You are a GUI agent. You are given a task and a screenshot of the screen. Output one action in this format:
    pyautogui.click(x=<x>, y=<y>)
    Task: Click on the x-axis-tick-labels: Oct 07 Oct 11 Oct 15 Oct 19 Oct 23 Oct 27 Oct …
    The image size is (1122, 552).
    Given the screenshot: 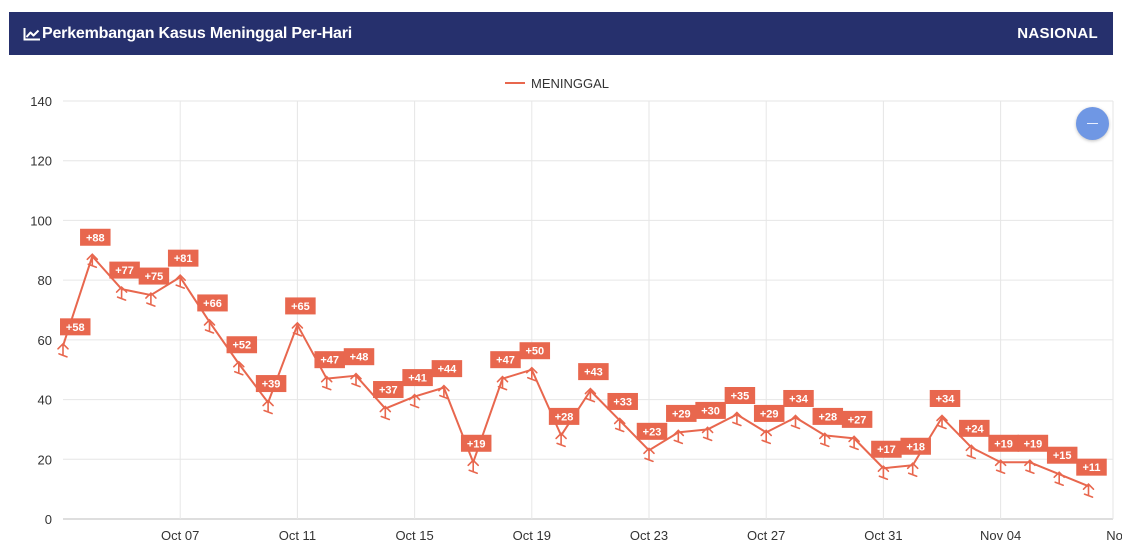 What is the action you would take?
    pyautogui.click(x=641, y=535)
    